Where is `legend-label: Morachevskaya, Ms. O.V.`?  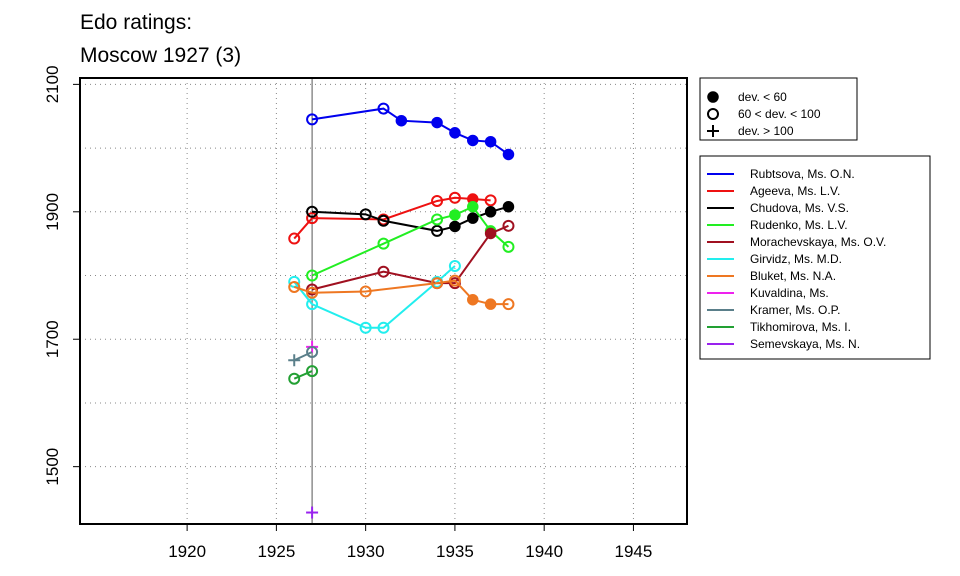 legend-label: Morachevskaya, Ms. O.V. is located at coordinates (818, 242).